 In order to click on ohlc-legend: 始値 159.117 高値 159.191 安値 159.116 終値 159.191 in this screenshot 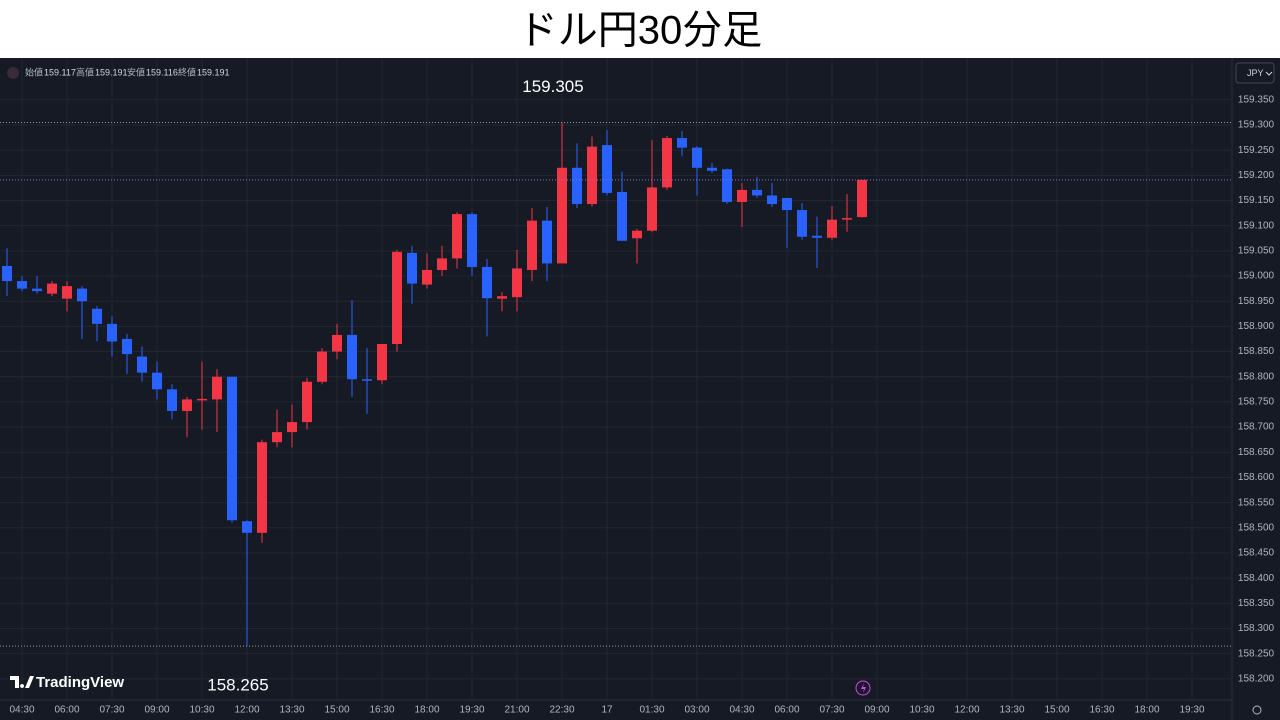, I will do `click(127, 71)`.